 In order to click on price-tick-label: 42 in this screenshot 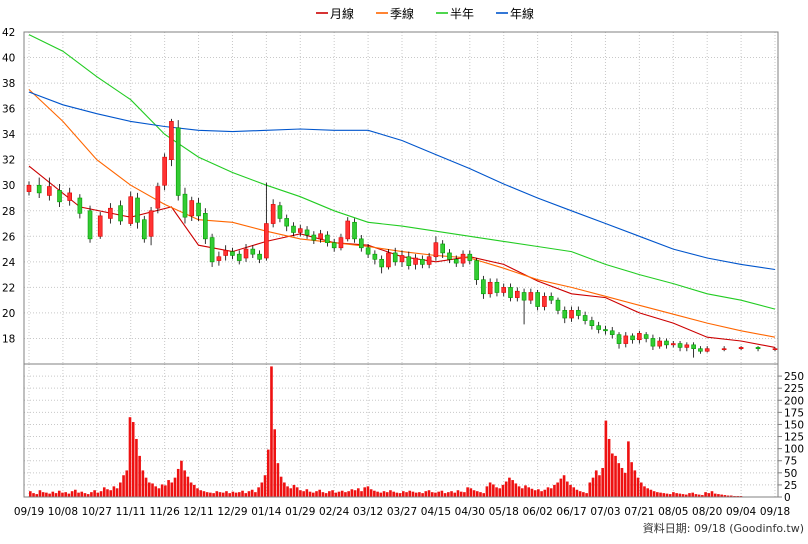, I will do `click(8, 33)`.